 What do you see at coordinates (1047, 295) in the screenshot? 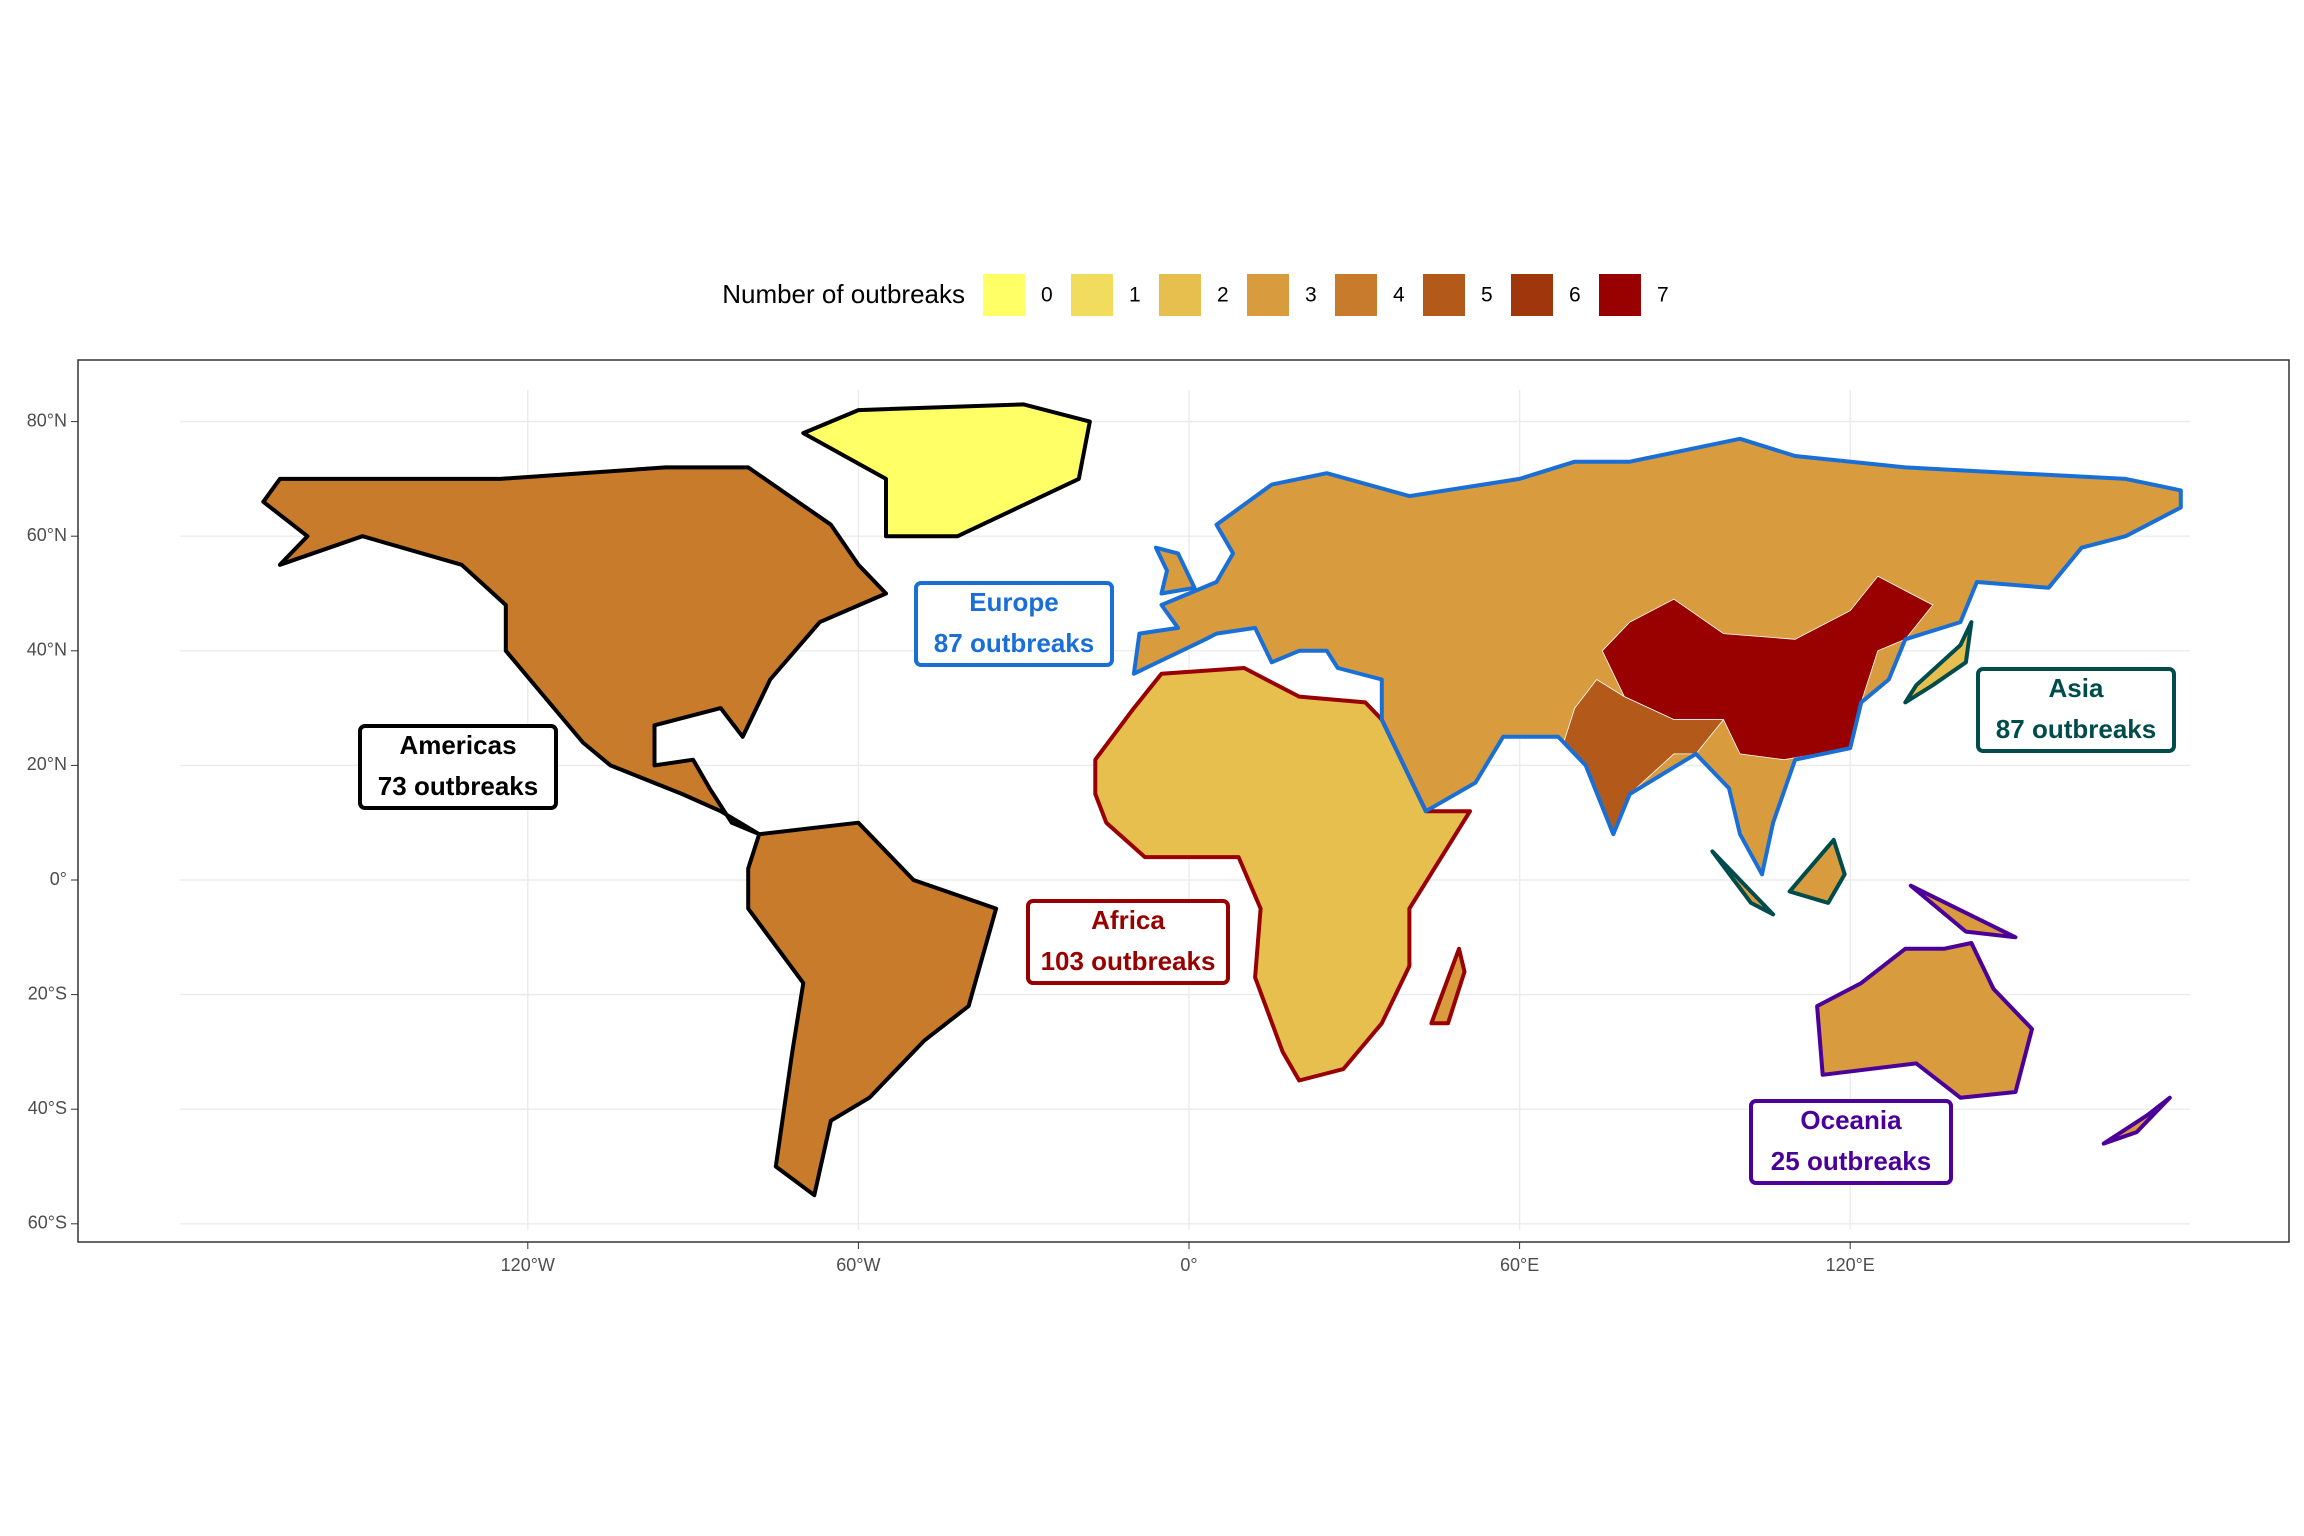
I see `legend-label: 0` at bounding box center [1047, 295].